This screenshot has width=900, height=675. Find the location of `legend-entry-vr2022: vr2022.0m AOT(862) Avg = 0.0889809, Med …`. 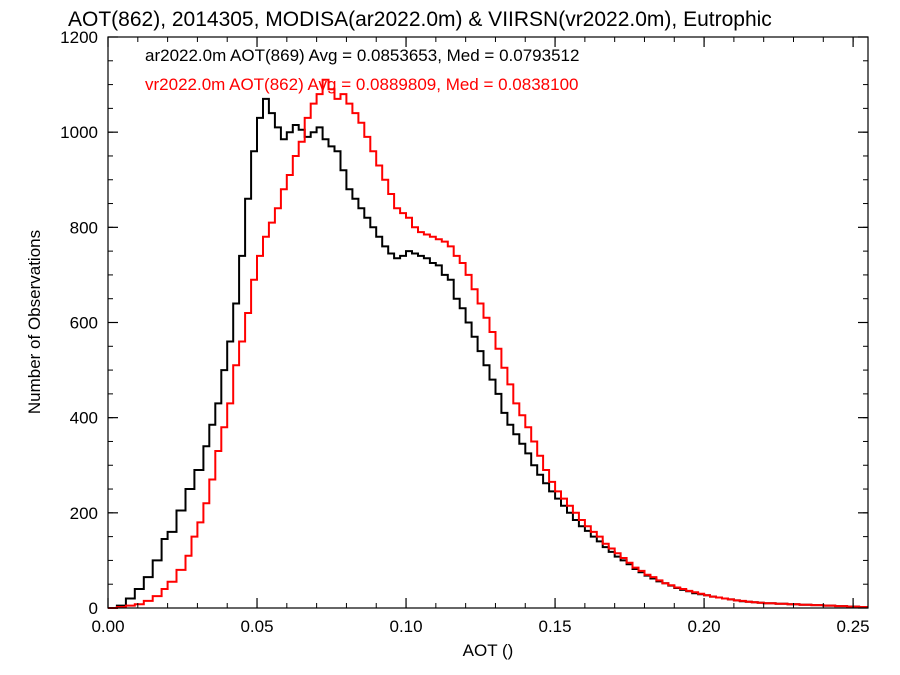

legend-entry-vr2022: vr2022.0m AOT(862) Avg = 0.0889809, Med … is located at coordinates (362, 84).